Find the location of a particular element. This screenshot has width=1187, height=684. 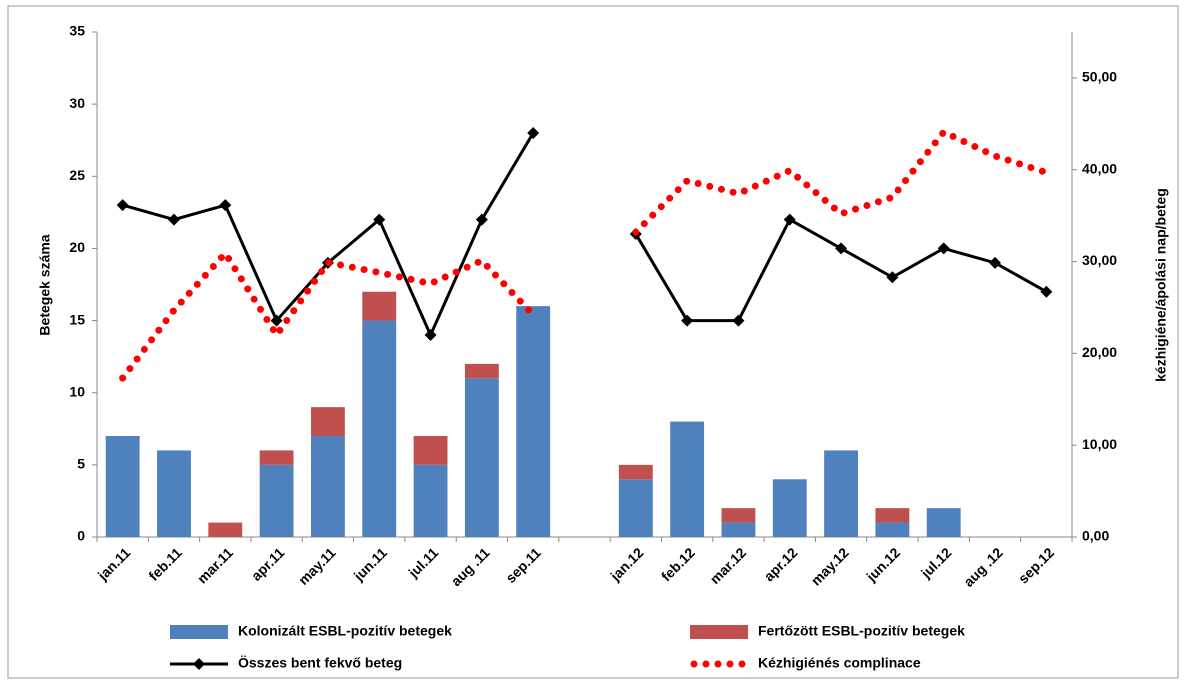

y2-tick-label: 30,00 is located at coordinates (1099, 260).